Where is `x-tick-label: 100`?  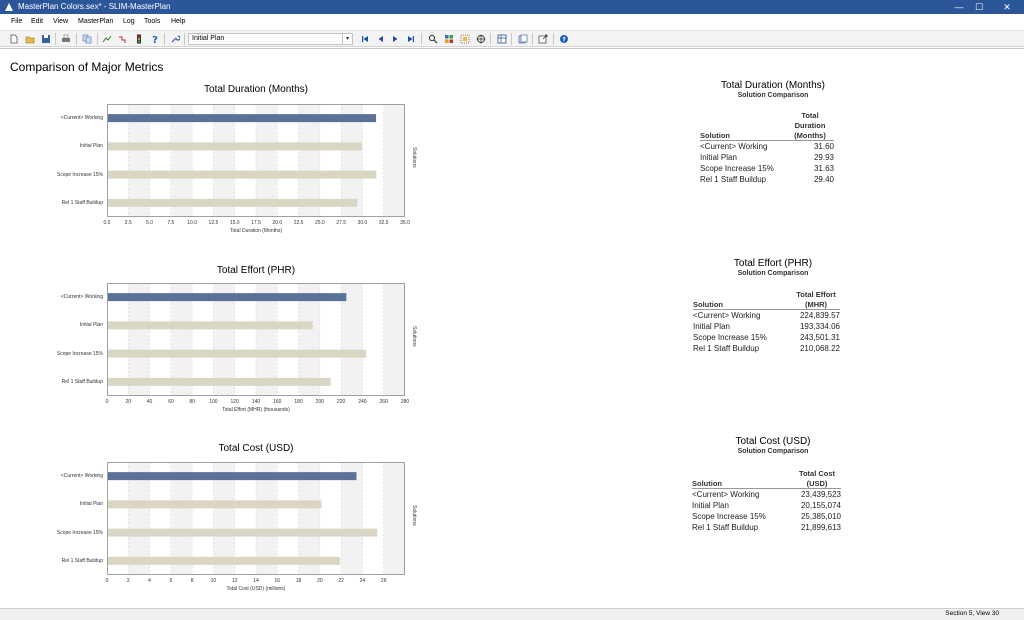 x-tick-label: 100 is located at coordinates (213, 402).